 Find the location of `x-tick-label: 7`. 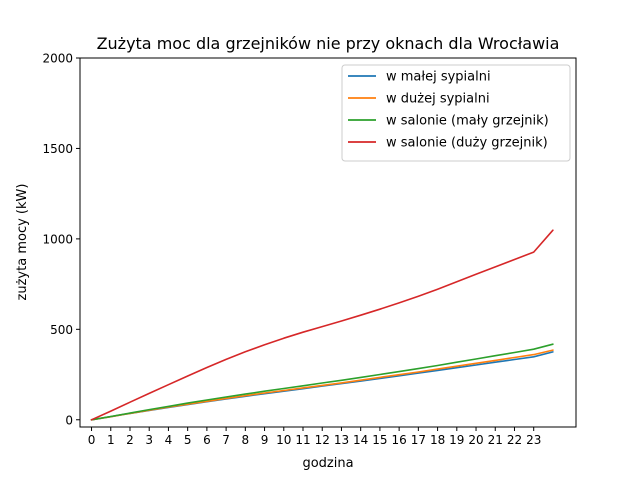

x-tick-label: 7 is located at coordinates (226, 440).